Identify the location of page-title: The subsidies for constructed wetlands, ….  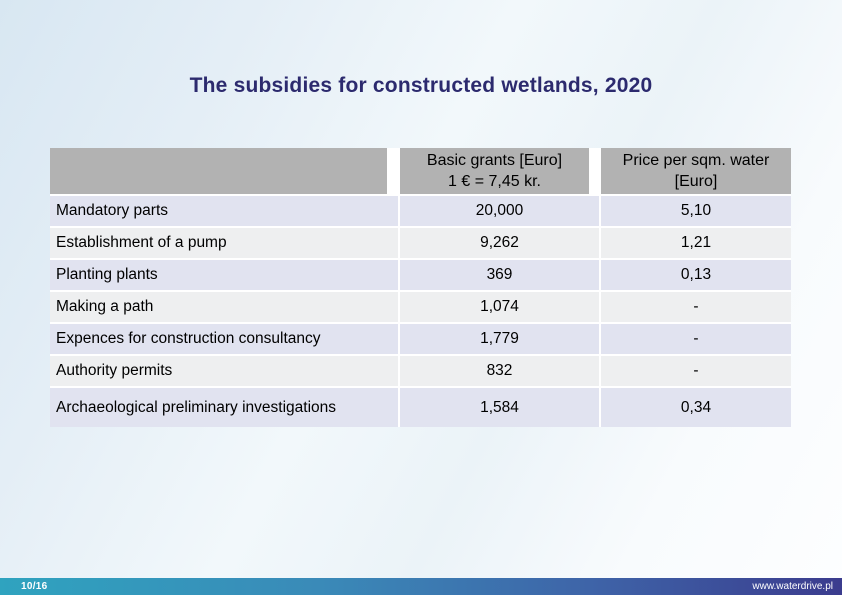
(421, 85).